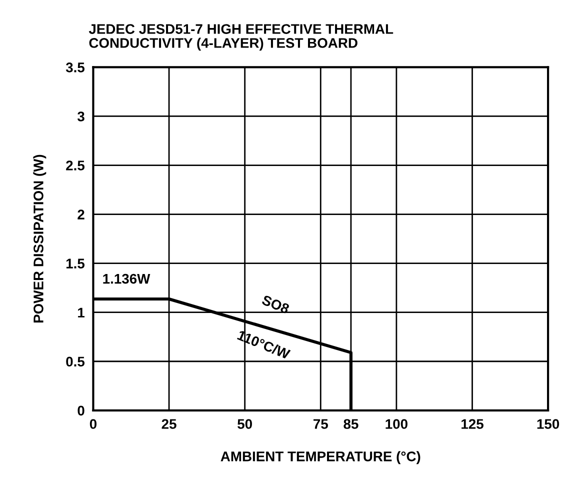 The image size is (565, 480). Describe the element at coordinates (241, 37) in the screenshot. I see `chart-title: JEDEC JESD51-7 HIGH EFFECTIVE THERMAL CONDUCTIVITY (4-LAYER) TEST BOARD` at that location.